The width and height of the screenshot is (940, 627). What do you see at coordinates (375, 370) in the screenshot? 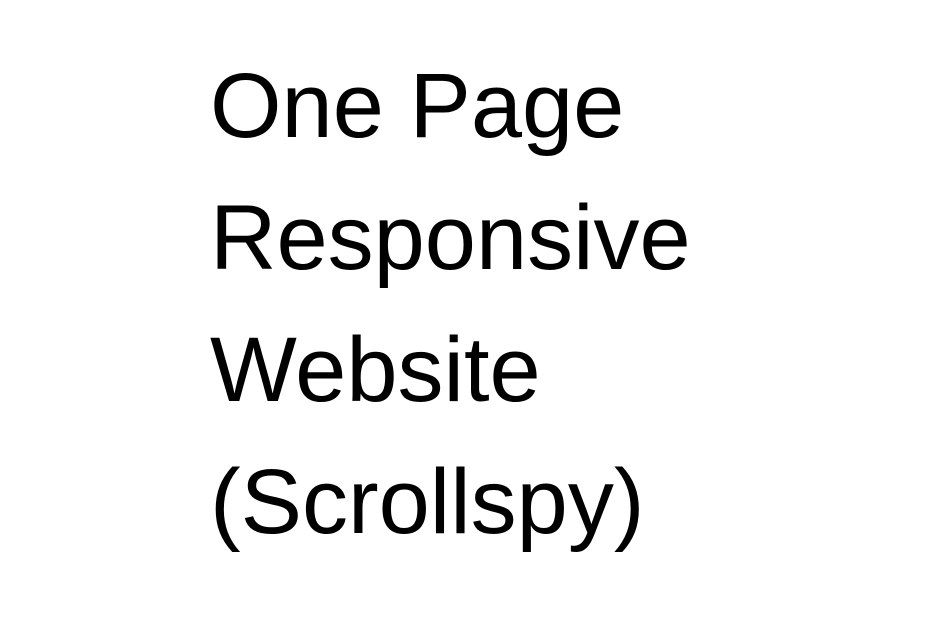
I see `title-line-3: Website` at bounding box center [375, 370].